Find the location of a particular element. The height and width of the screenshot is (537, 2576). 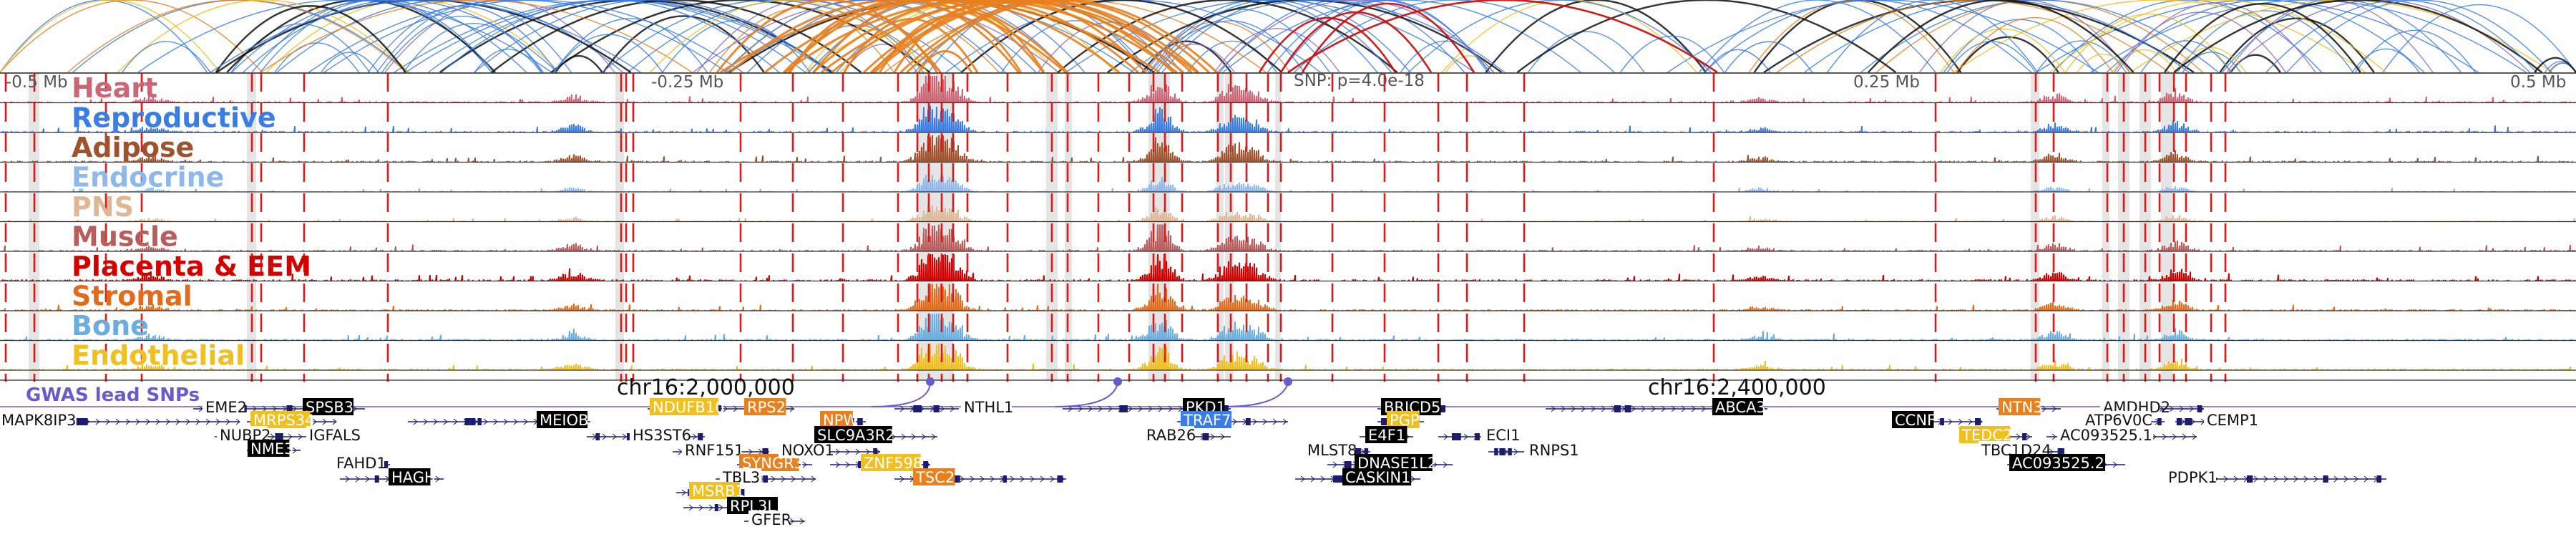

track-2-signal is located at coordinates (1288, 149).